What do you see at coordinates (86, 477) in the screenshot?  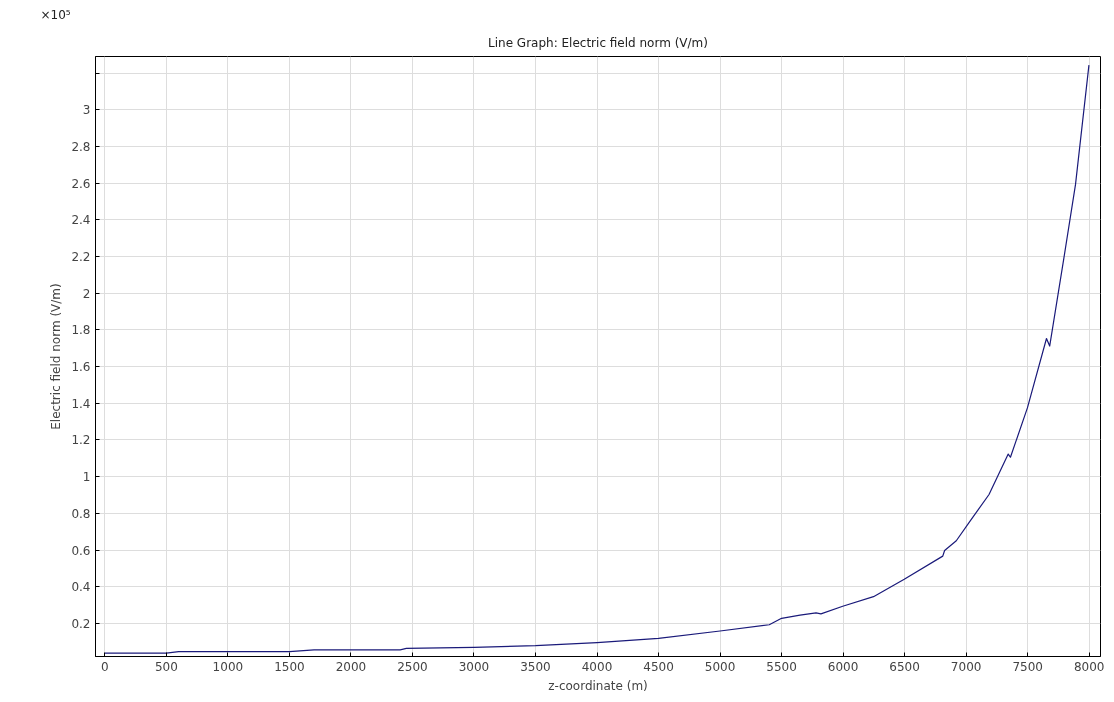 I see `y-tick-label: 1` at bounding box center [86, 477].